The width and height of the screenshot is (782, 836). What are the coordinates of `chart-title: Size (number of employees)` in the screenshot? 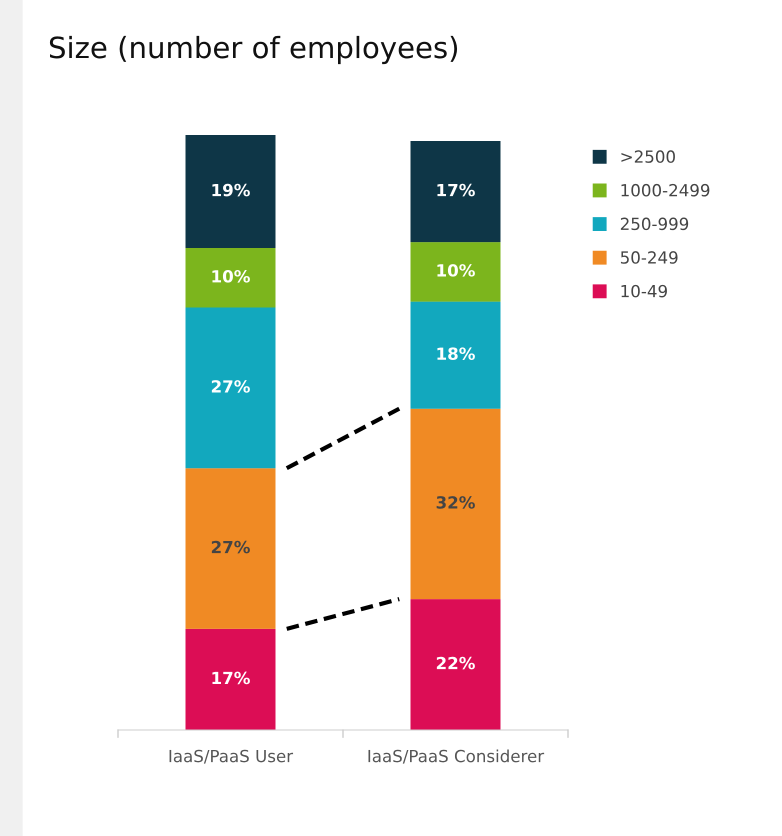 It's located at (254, 50).